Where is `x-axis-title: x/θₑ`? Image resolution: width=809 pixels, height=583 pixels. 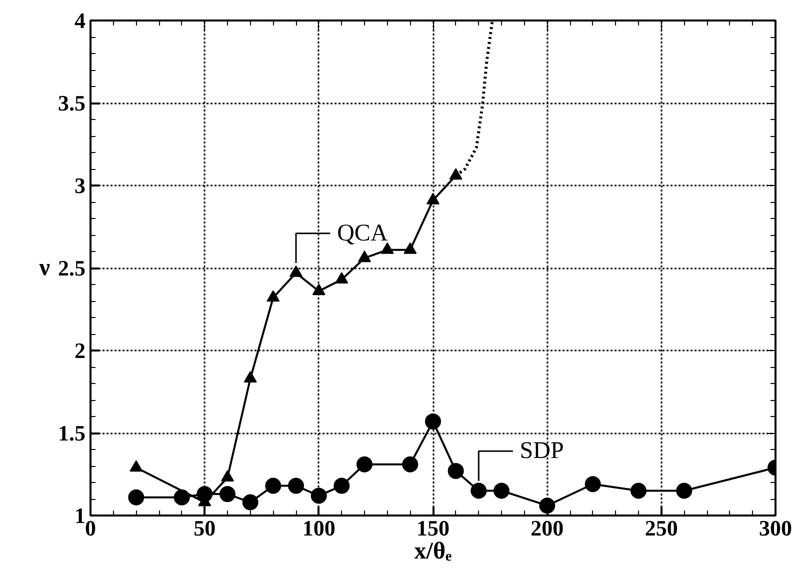
x-axis-title: x/θₑ is located at coordinates (433, 551).